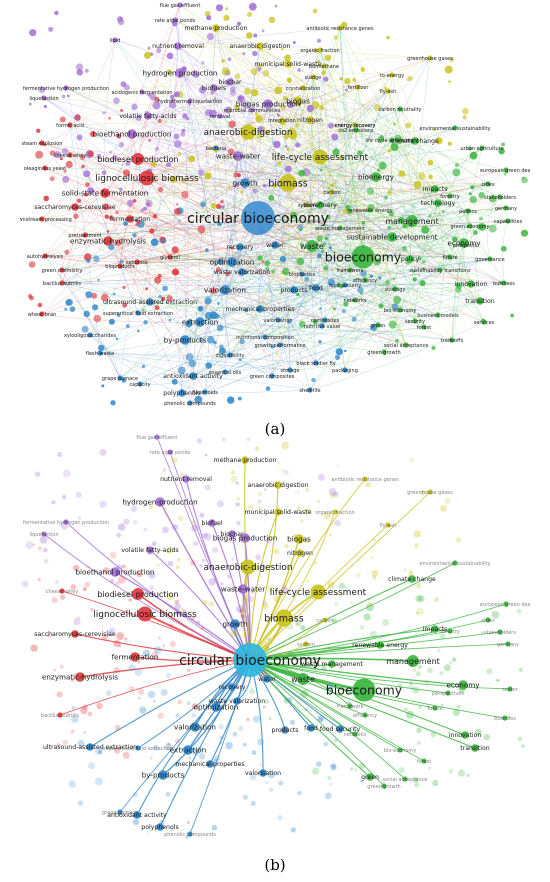 The height and width of the screenshot is (882, 550). Describe the element at coordinates (508, 222) in the screenshot. I see `keyword-label: capabilities` at that location.